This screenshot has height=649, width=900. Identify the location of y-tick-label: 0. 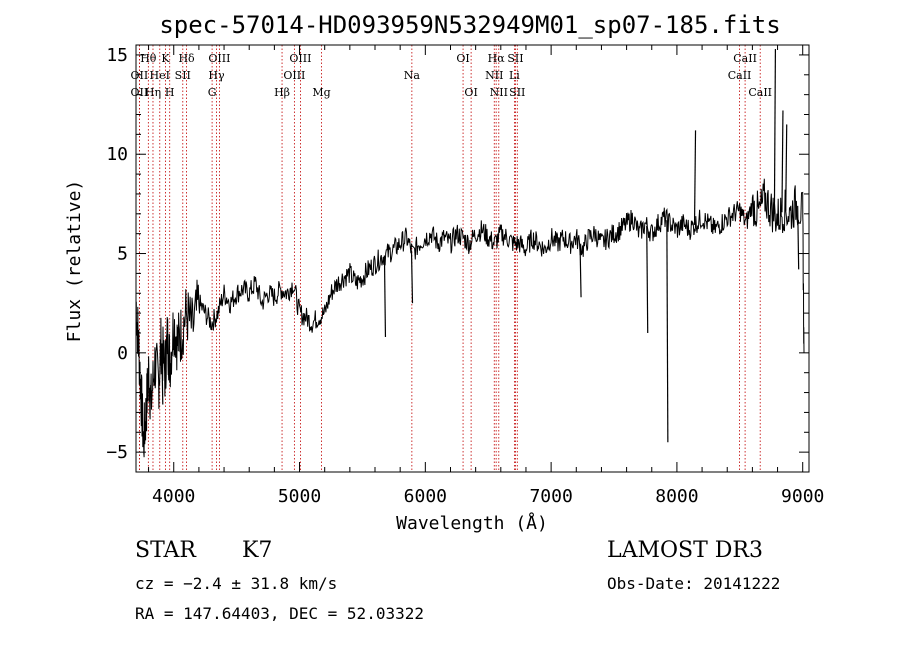
(122, 353).